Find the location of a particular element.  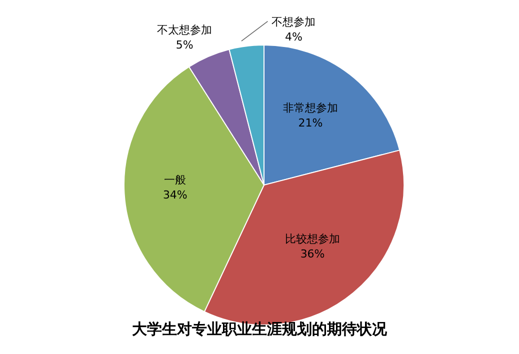

slice-label: 非常想参加 is located at coordinates (310, 108).